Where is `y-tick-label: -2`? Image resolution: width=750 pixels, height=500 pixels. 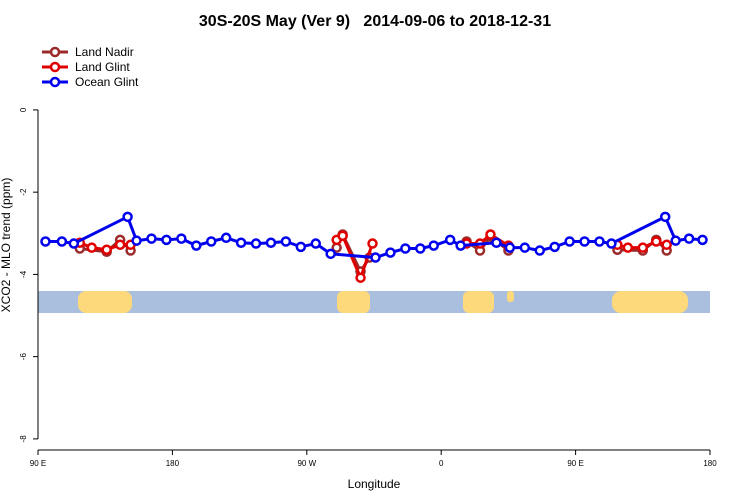
y-tick-label: -2 is located at coordinates (23, 192).